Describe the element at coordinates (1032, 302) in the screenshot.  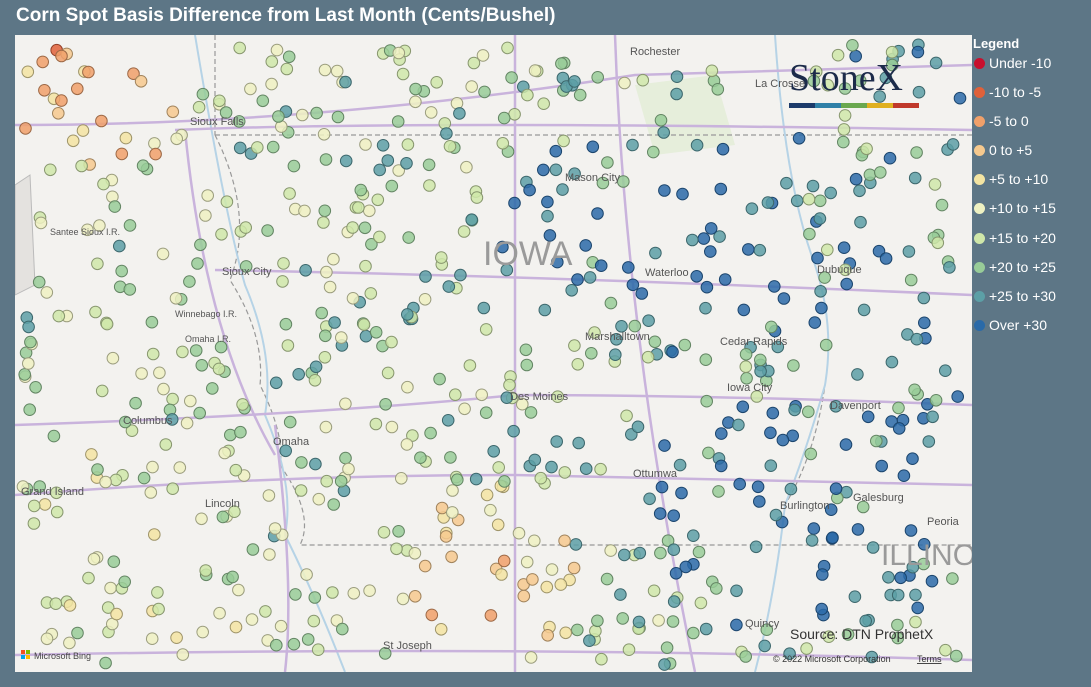
I see `legend-item: +25 to +30` at that location.